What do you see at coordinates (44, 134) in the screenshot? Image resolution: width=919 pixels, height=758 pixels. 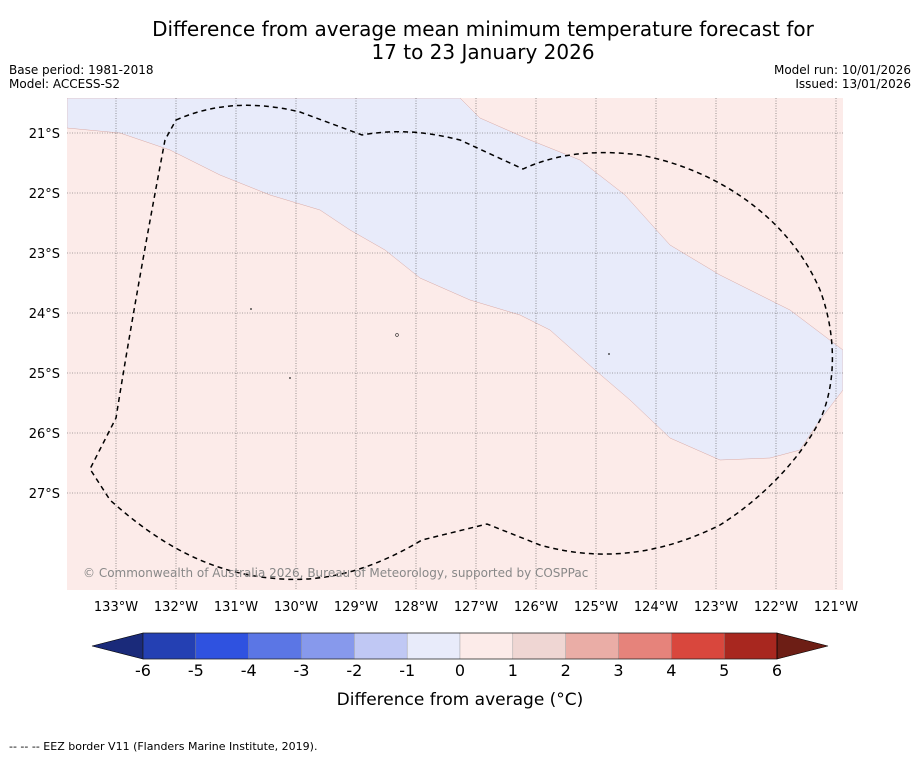 I see `lat-label: 21°S` at bounding box center [44, 134].